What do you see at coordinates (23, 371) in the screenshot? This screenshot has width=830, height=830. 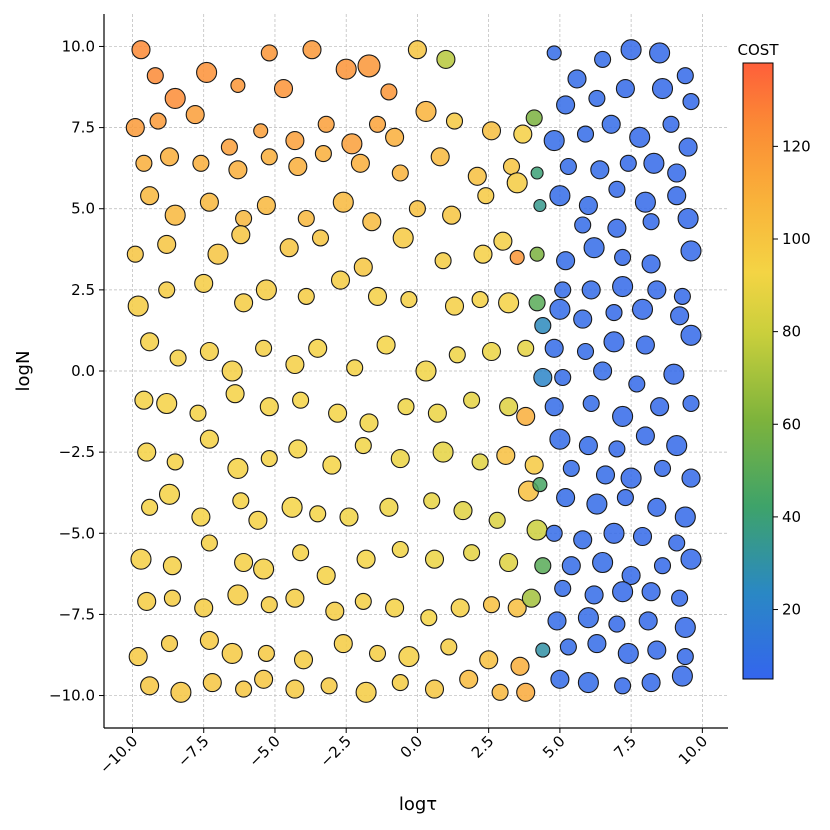 I see `y-axis-label: logN` at bounding box center [23, 371].